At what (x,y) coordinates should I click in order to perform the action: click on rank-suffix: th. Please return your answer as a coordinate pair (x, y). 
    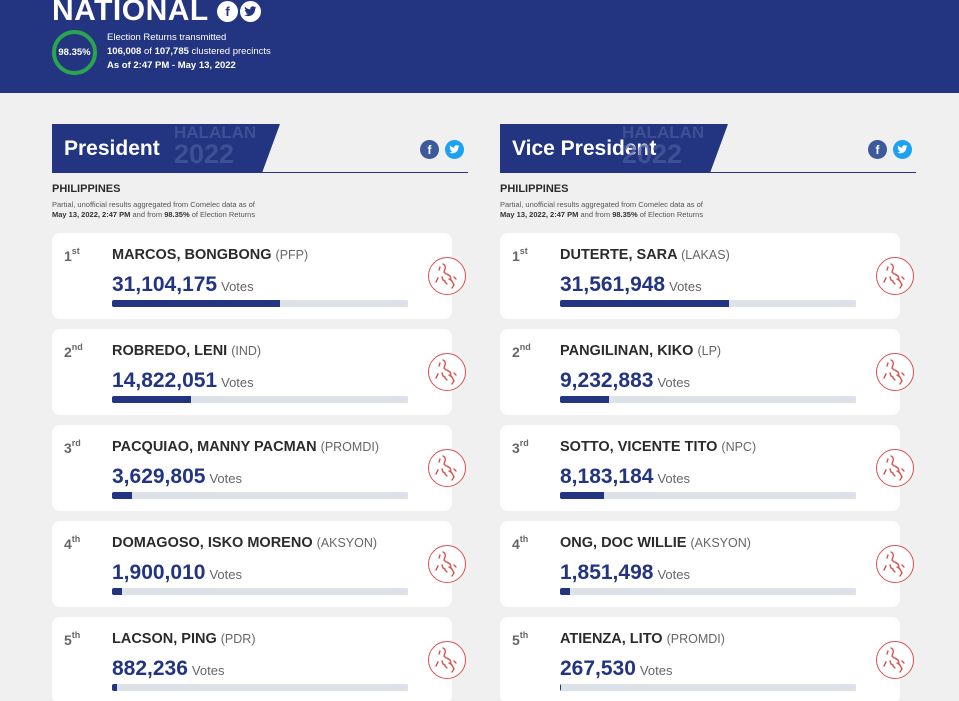
    Looking at the image, I should click on (76, 539).